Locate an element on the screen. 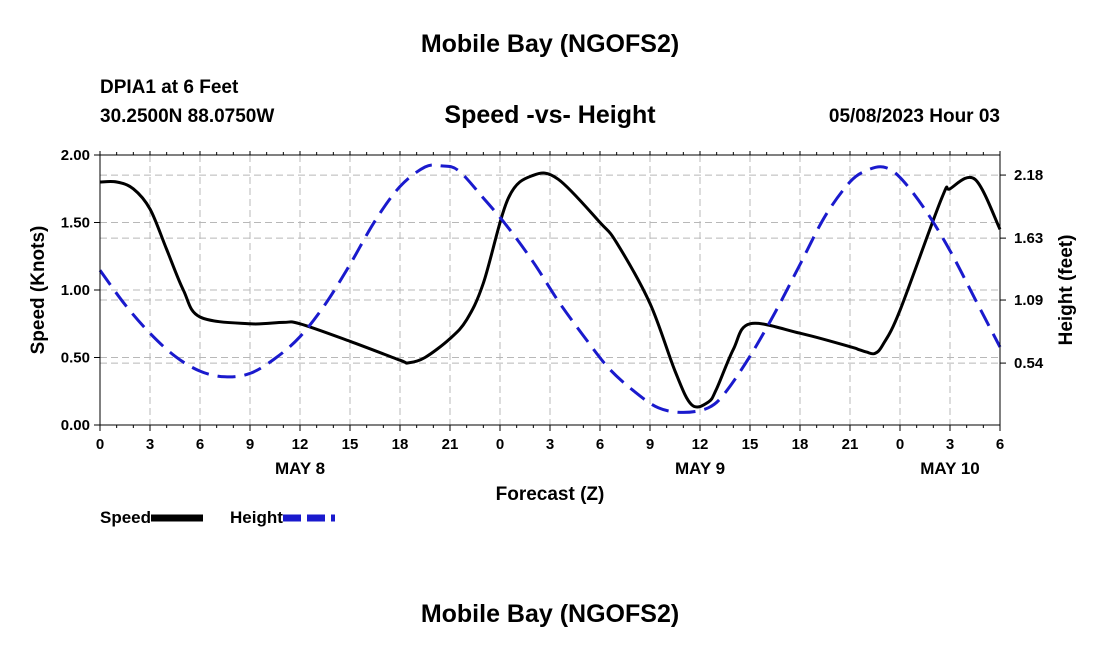  y-axis-label-right: Height (feet) is located at coordinates (1066, 290).